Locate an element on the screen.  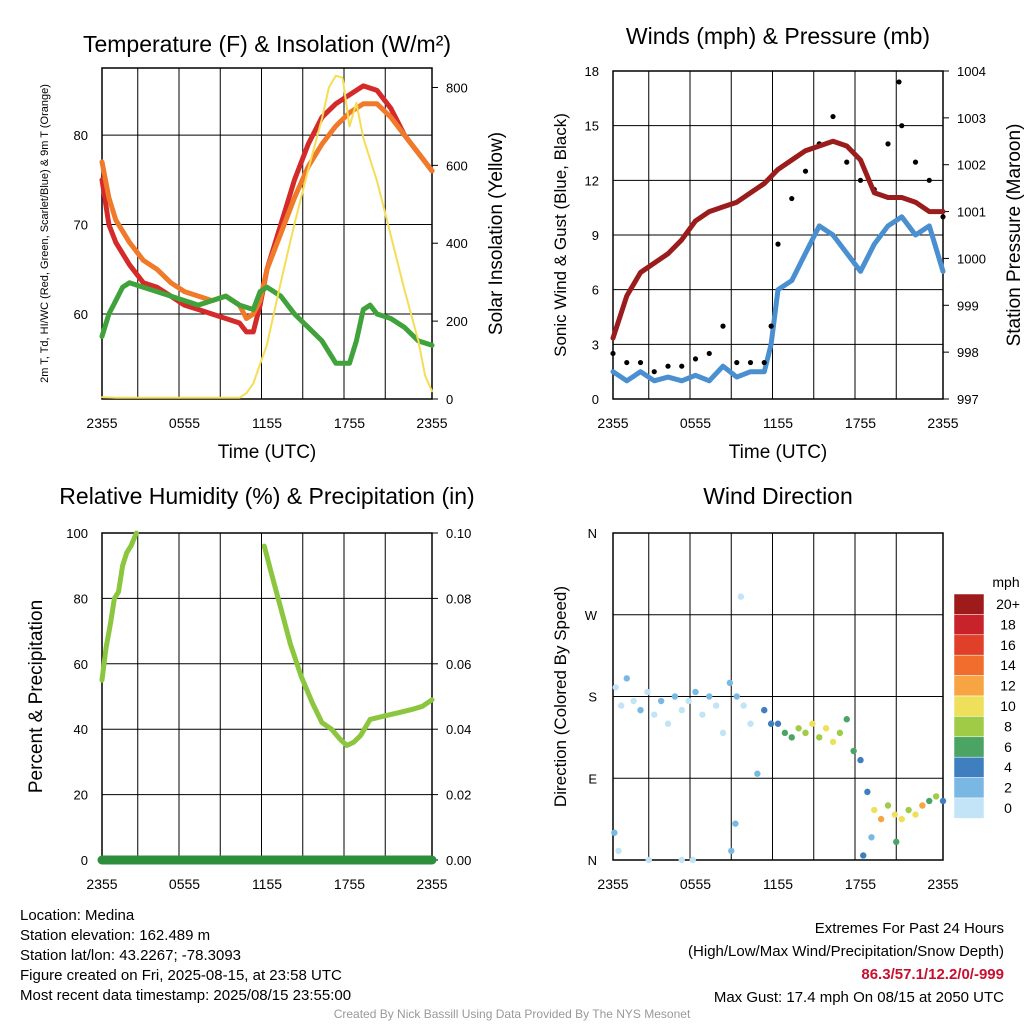
panel-2-ytick-0: 0 is located at coordinates (84, 860).